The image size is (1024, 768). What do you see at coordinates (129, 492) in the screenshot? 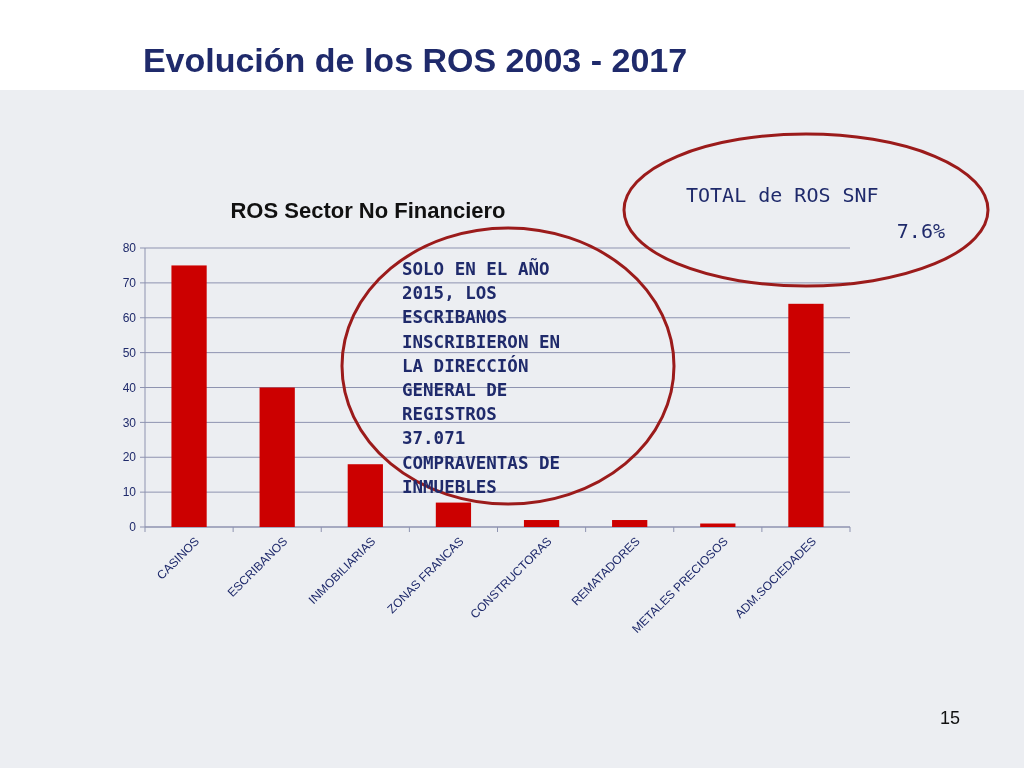
I see `y-tick-label: 10` at bounding box center [129, 492].